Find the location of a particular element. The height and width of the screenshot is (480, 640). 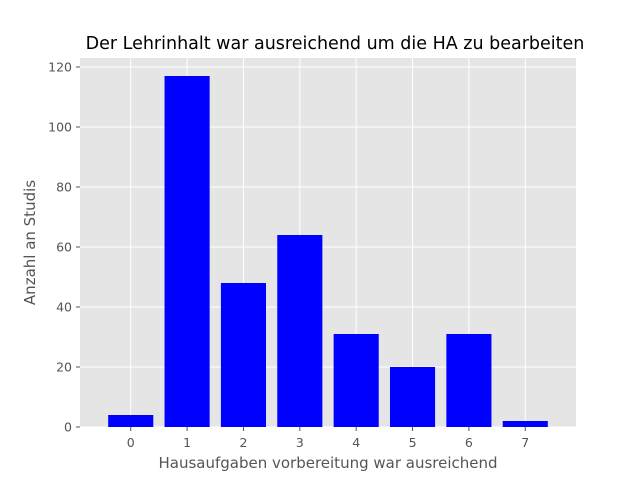

y-axis-ticks: 0 20 40 60 80 100 120 is located at coordinates (64, 247).